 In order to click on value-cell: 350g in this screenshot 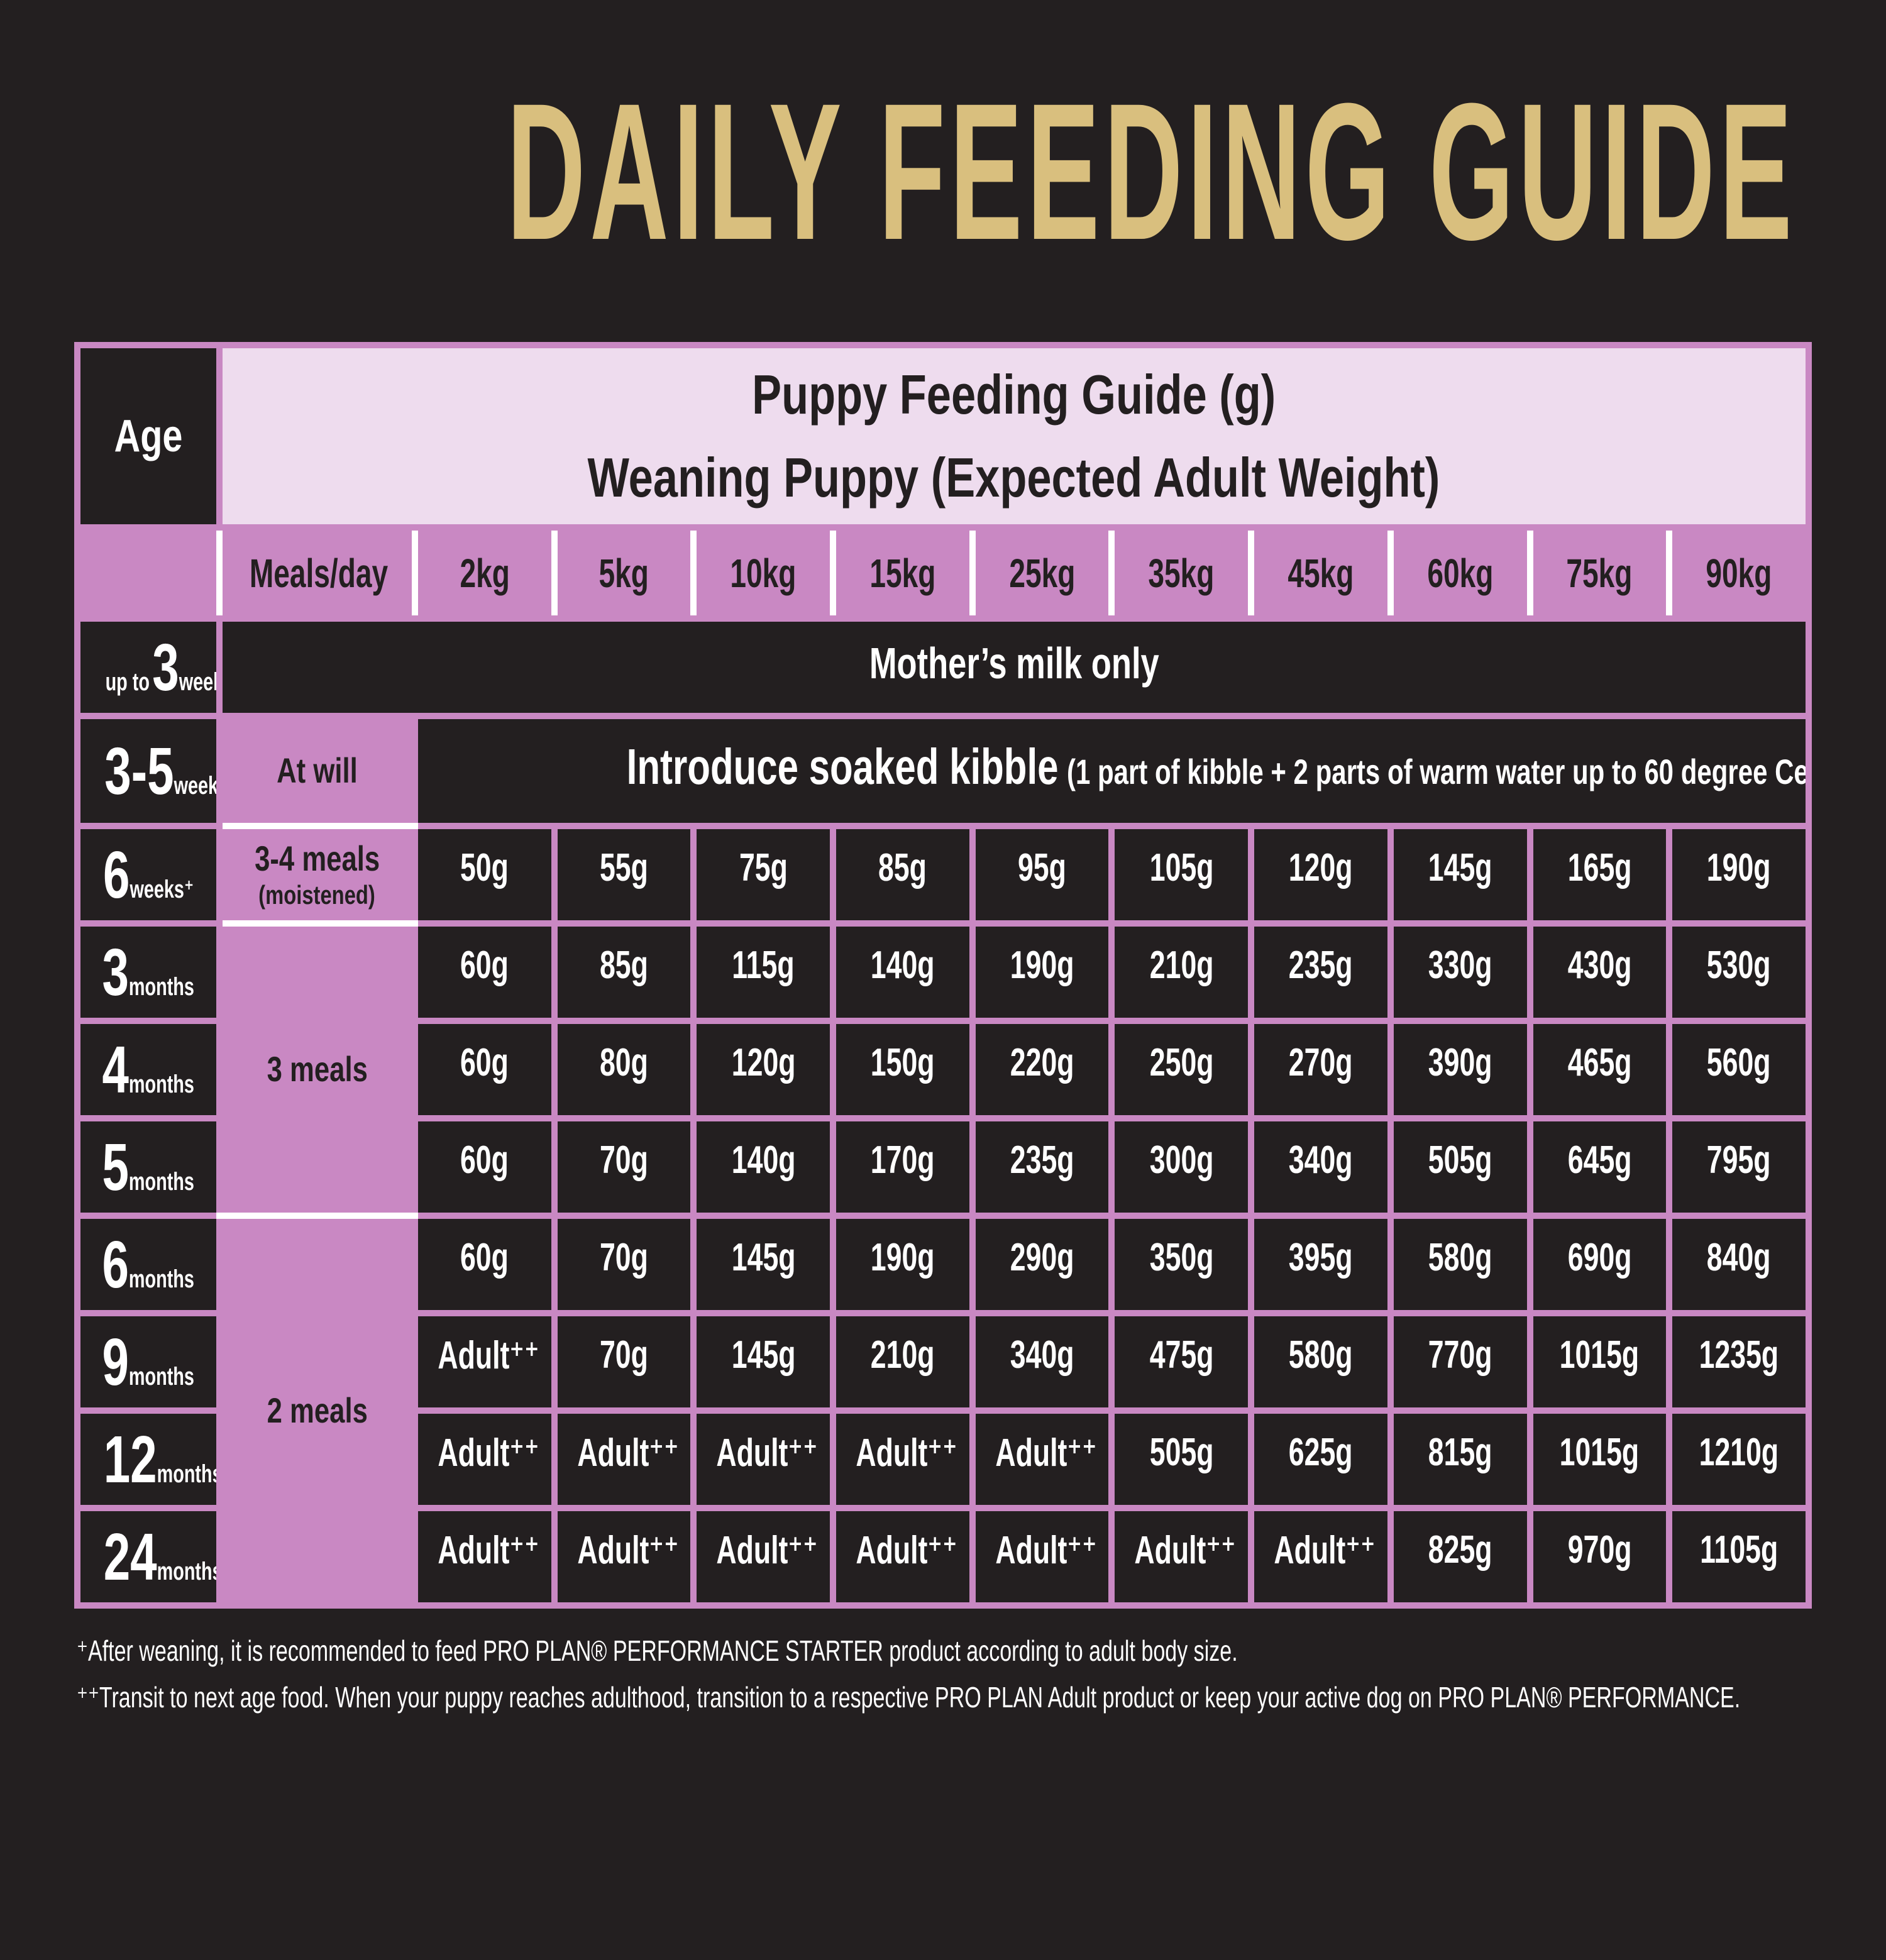, I will do `click(1181, 1264)`.